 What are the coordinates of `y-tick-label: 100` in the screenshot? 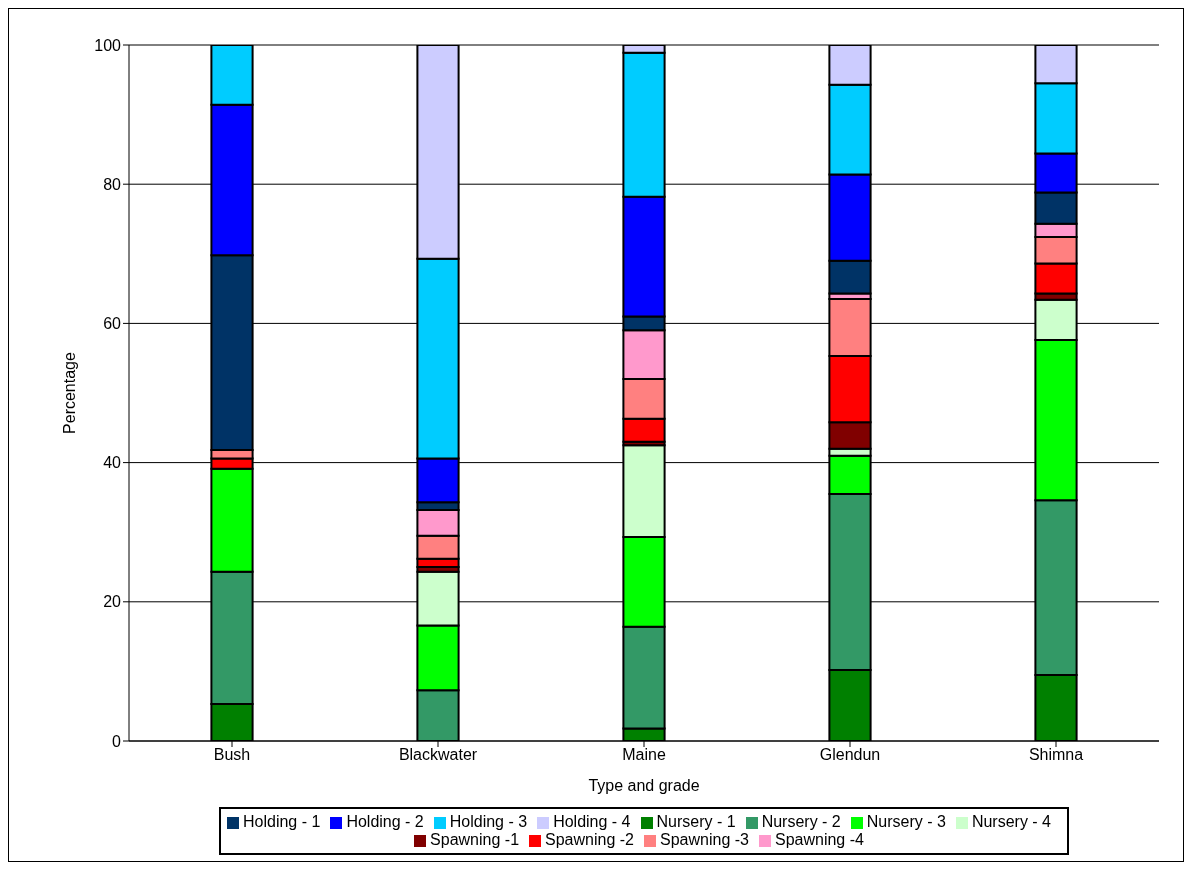 It's located at (108, 45).